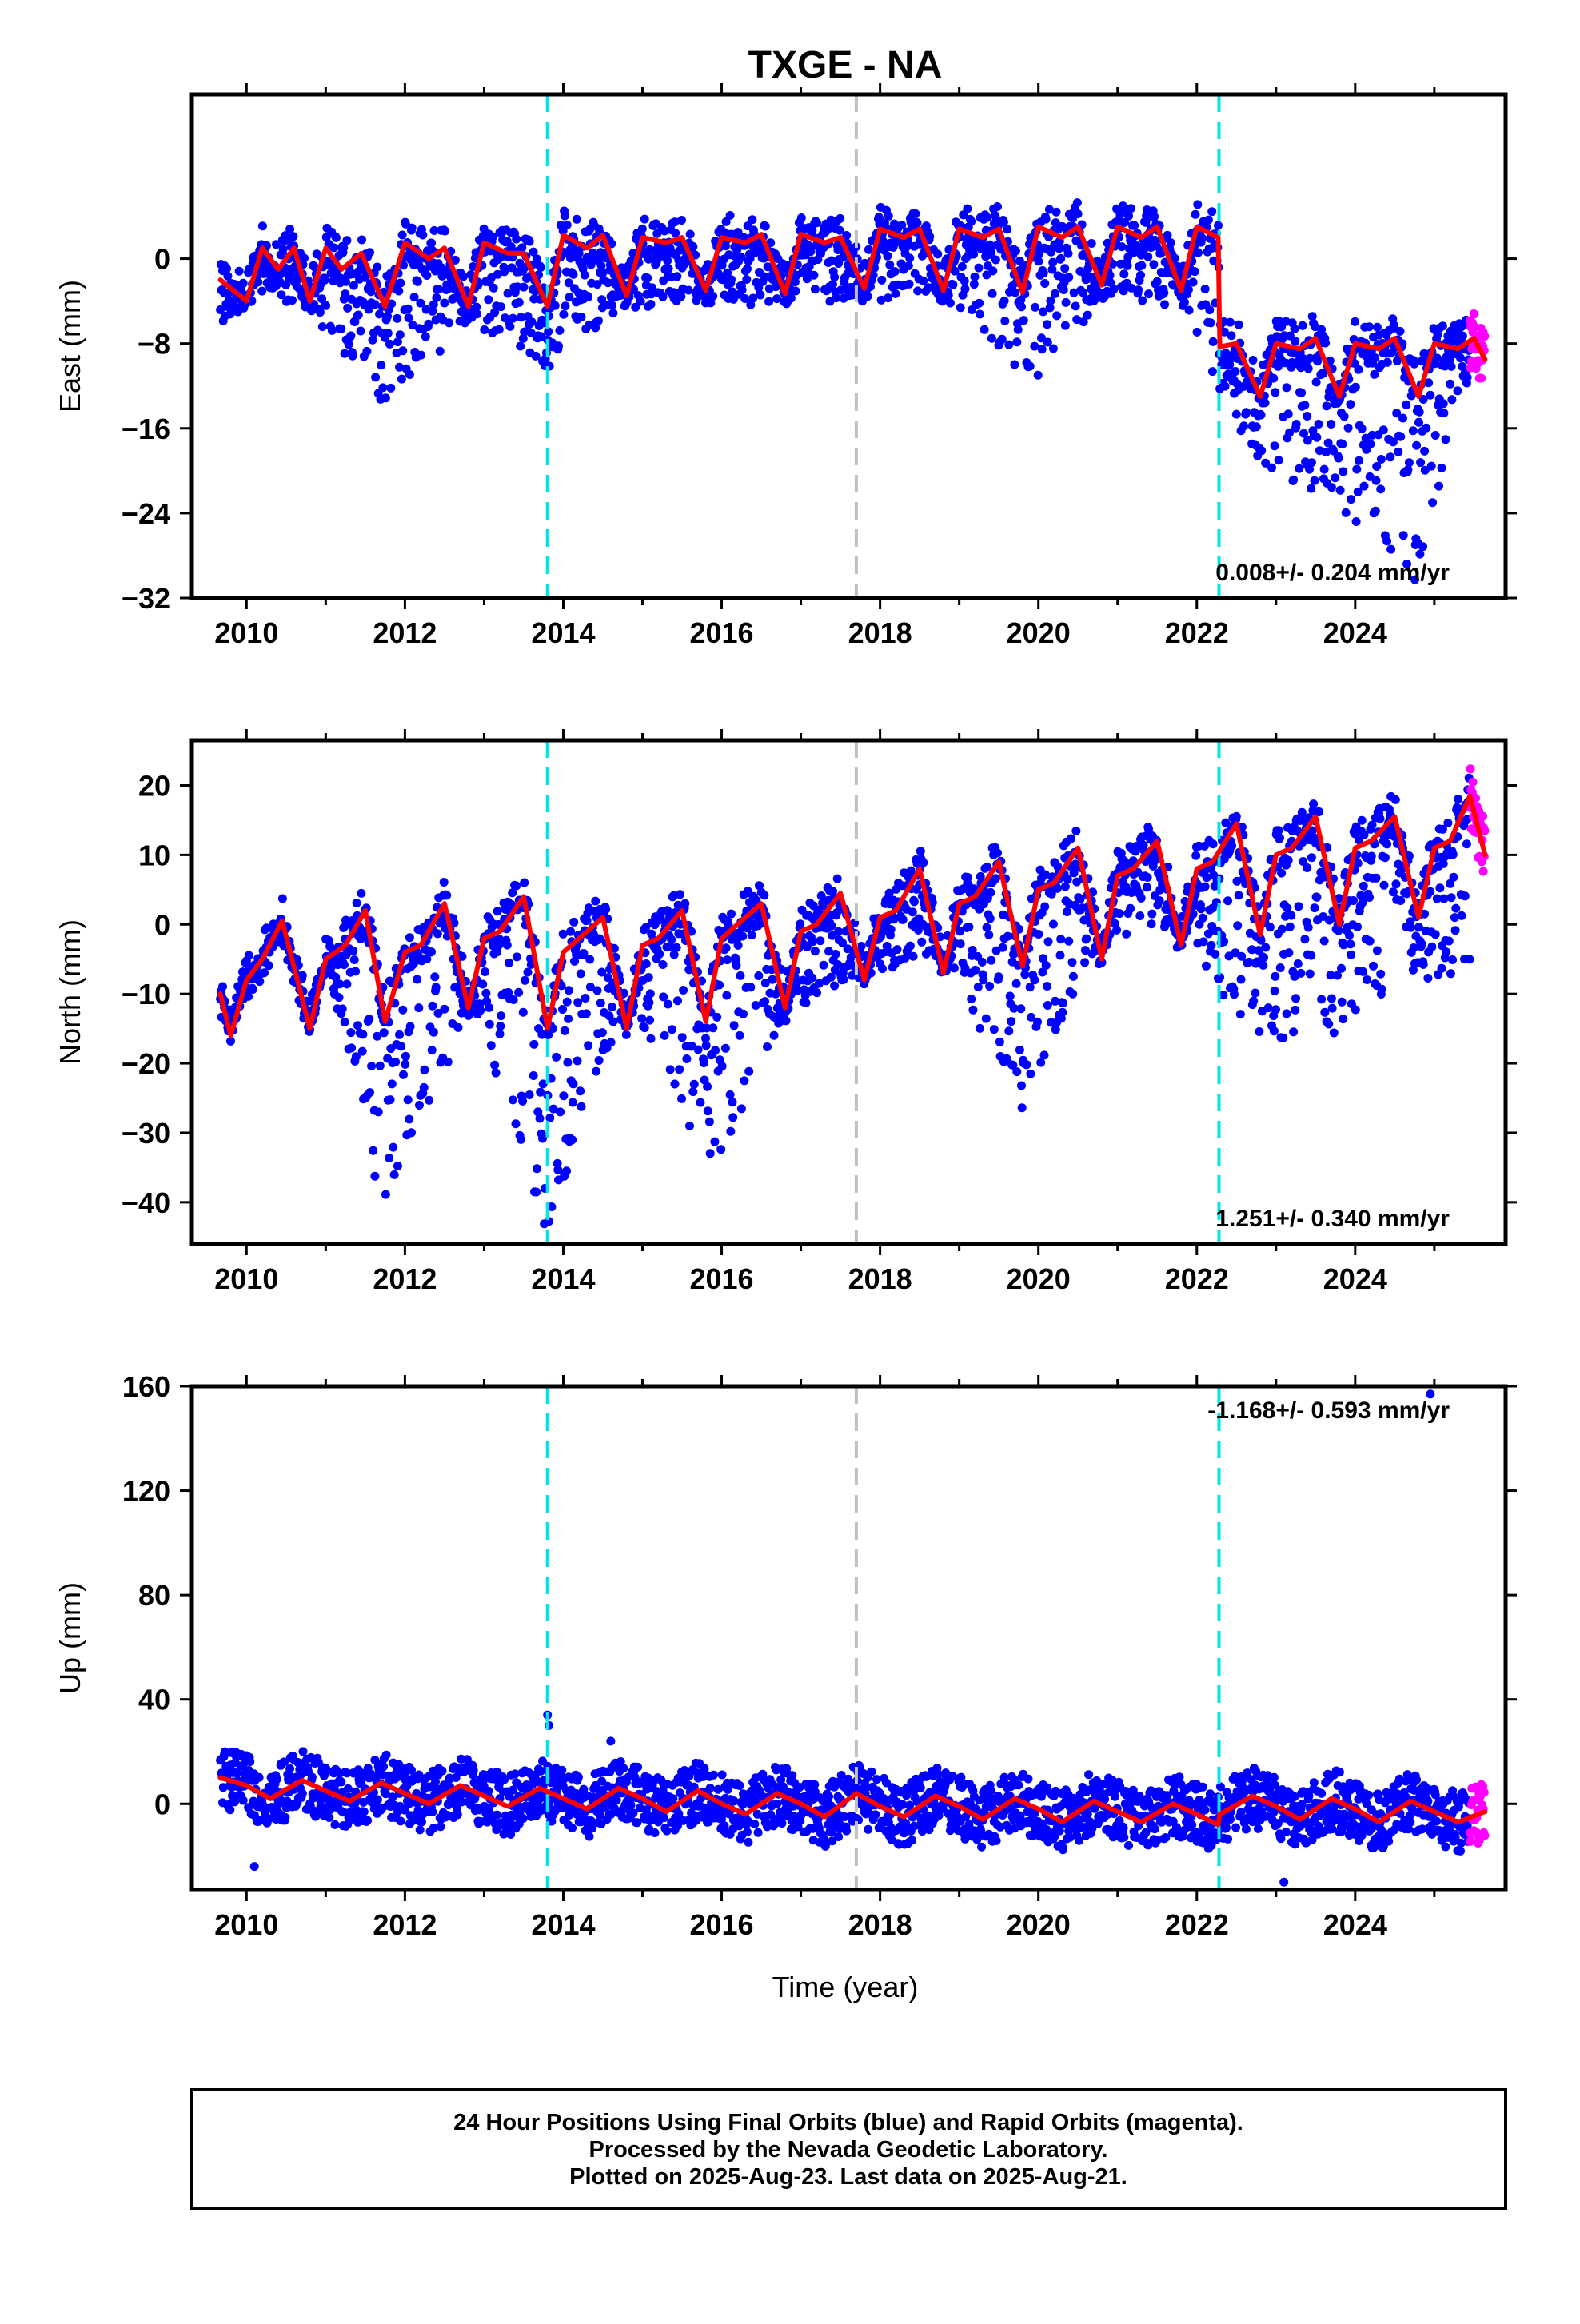  I want to click on y-tick-label: −16, so click(146, 429).